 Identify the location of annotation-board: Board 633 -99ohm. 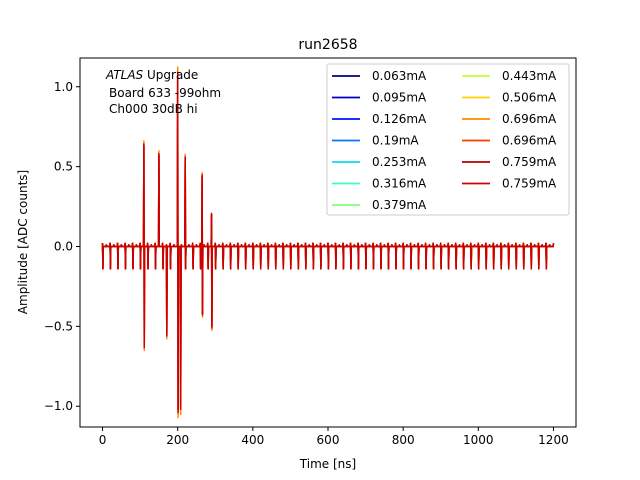
(165, 93).